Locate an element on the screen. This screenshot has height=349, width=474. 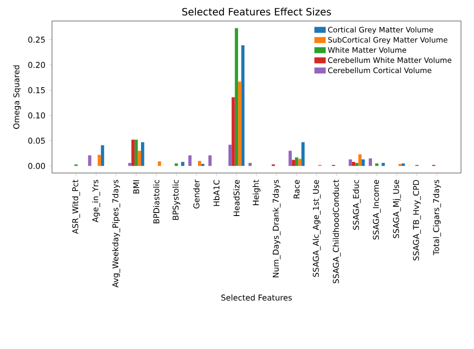
chart-title: Selected Features Effect Sizes is located at coordinates (256, 12).